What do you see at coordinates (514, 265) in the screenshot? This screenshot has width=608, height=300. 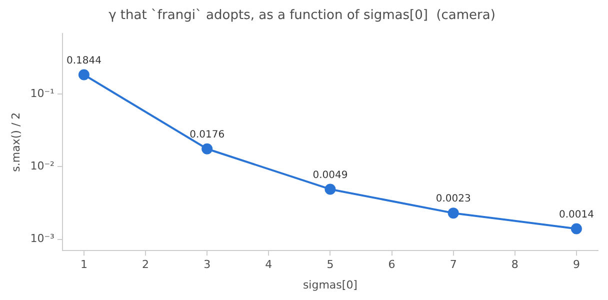 I see `x-tick-label: 8` at bounding box center [514, 265].